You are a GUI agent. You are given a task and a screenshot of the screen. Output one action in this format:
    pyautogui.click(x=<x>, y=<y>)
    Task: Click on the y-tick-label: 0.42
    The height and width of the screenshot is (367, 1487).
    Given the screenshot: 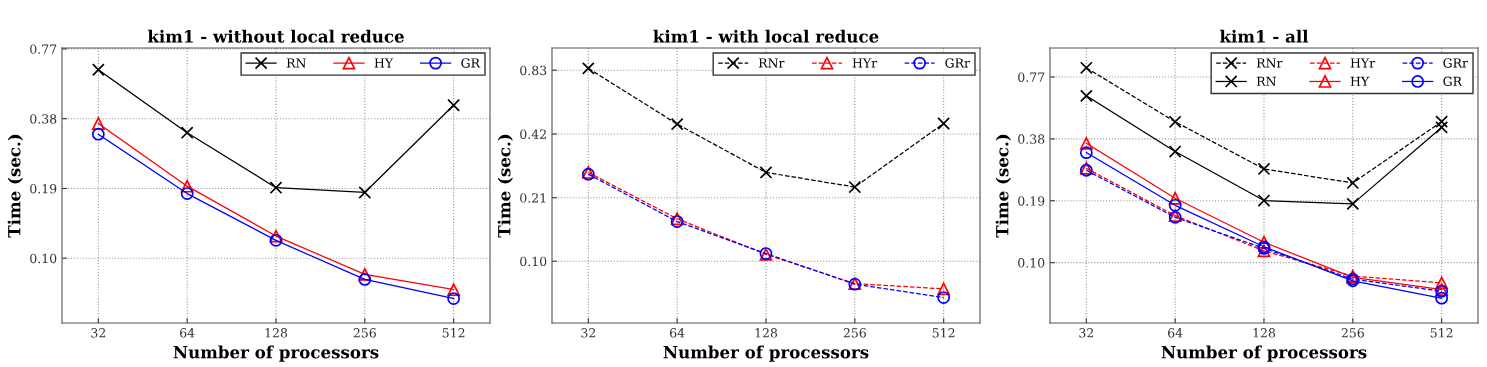 What is the action you would take?
    pyautogui.click(x=533, y=134)
    